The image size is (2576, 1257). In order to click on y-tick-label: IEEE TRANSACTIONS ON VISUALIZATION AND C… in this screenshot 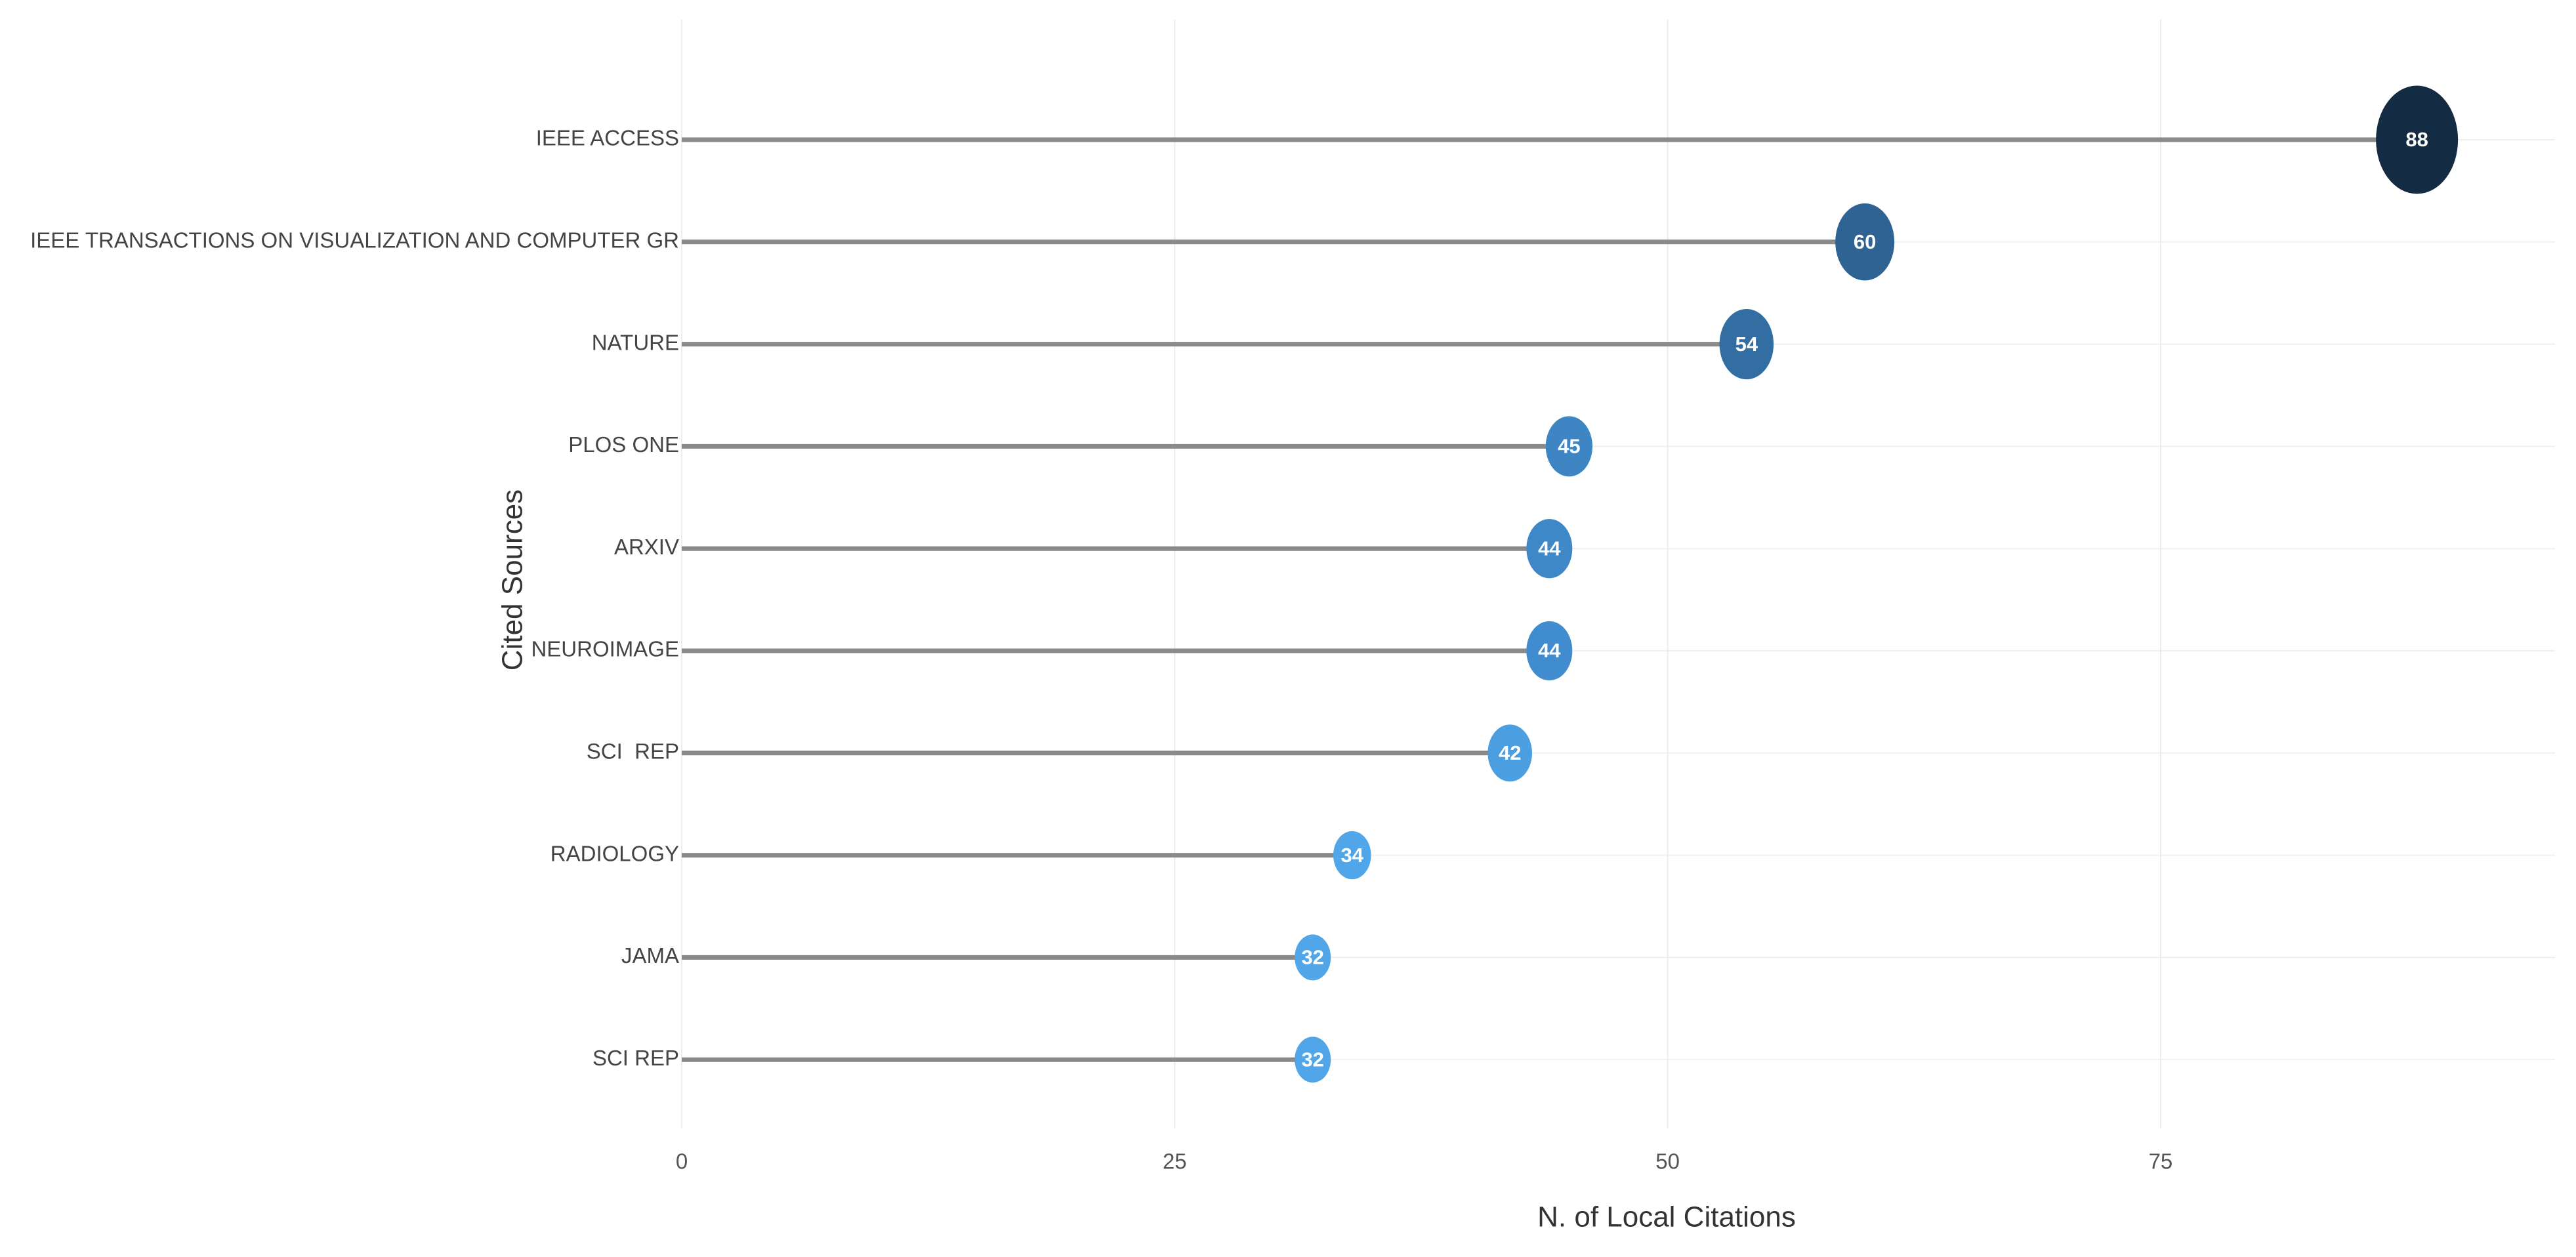, I will do `click(354, 240)`.